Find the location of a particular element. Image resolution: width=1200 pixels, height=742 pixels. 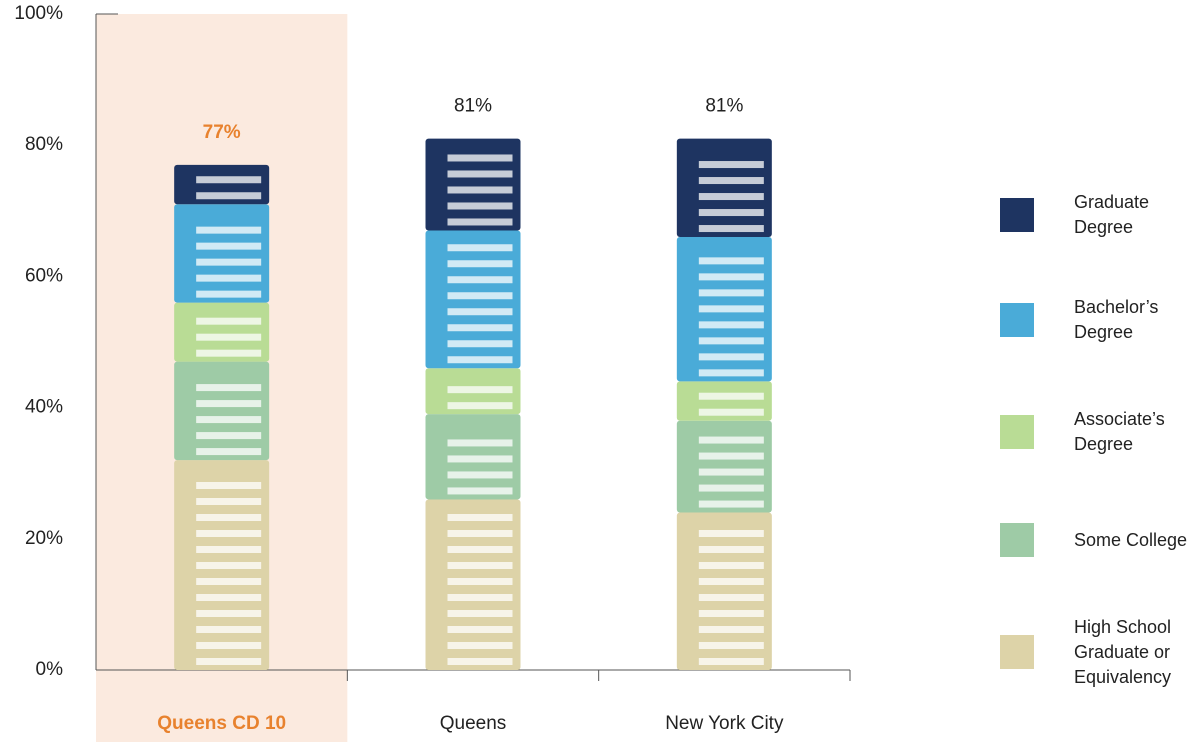

y-tick-label: 80% is located at coordinates (44, 144).